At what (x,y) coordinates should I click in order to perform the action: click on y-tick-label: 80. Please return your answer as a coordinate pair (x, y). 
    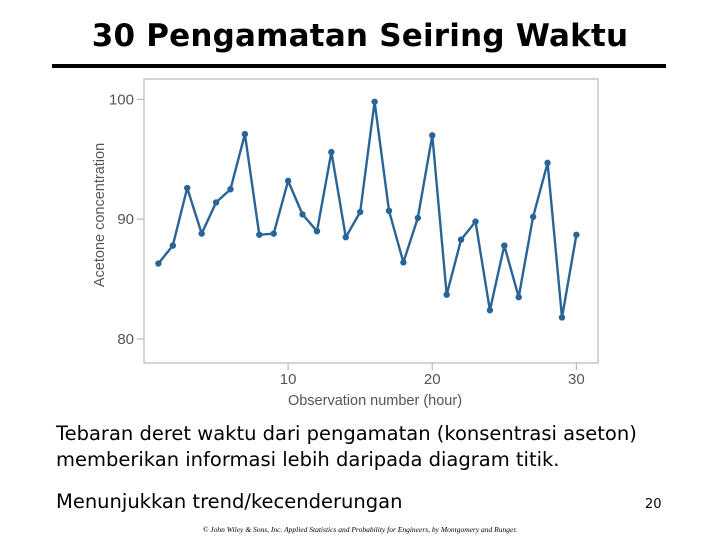
    Looking at the image, I should click on (125, 339).